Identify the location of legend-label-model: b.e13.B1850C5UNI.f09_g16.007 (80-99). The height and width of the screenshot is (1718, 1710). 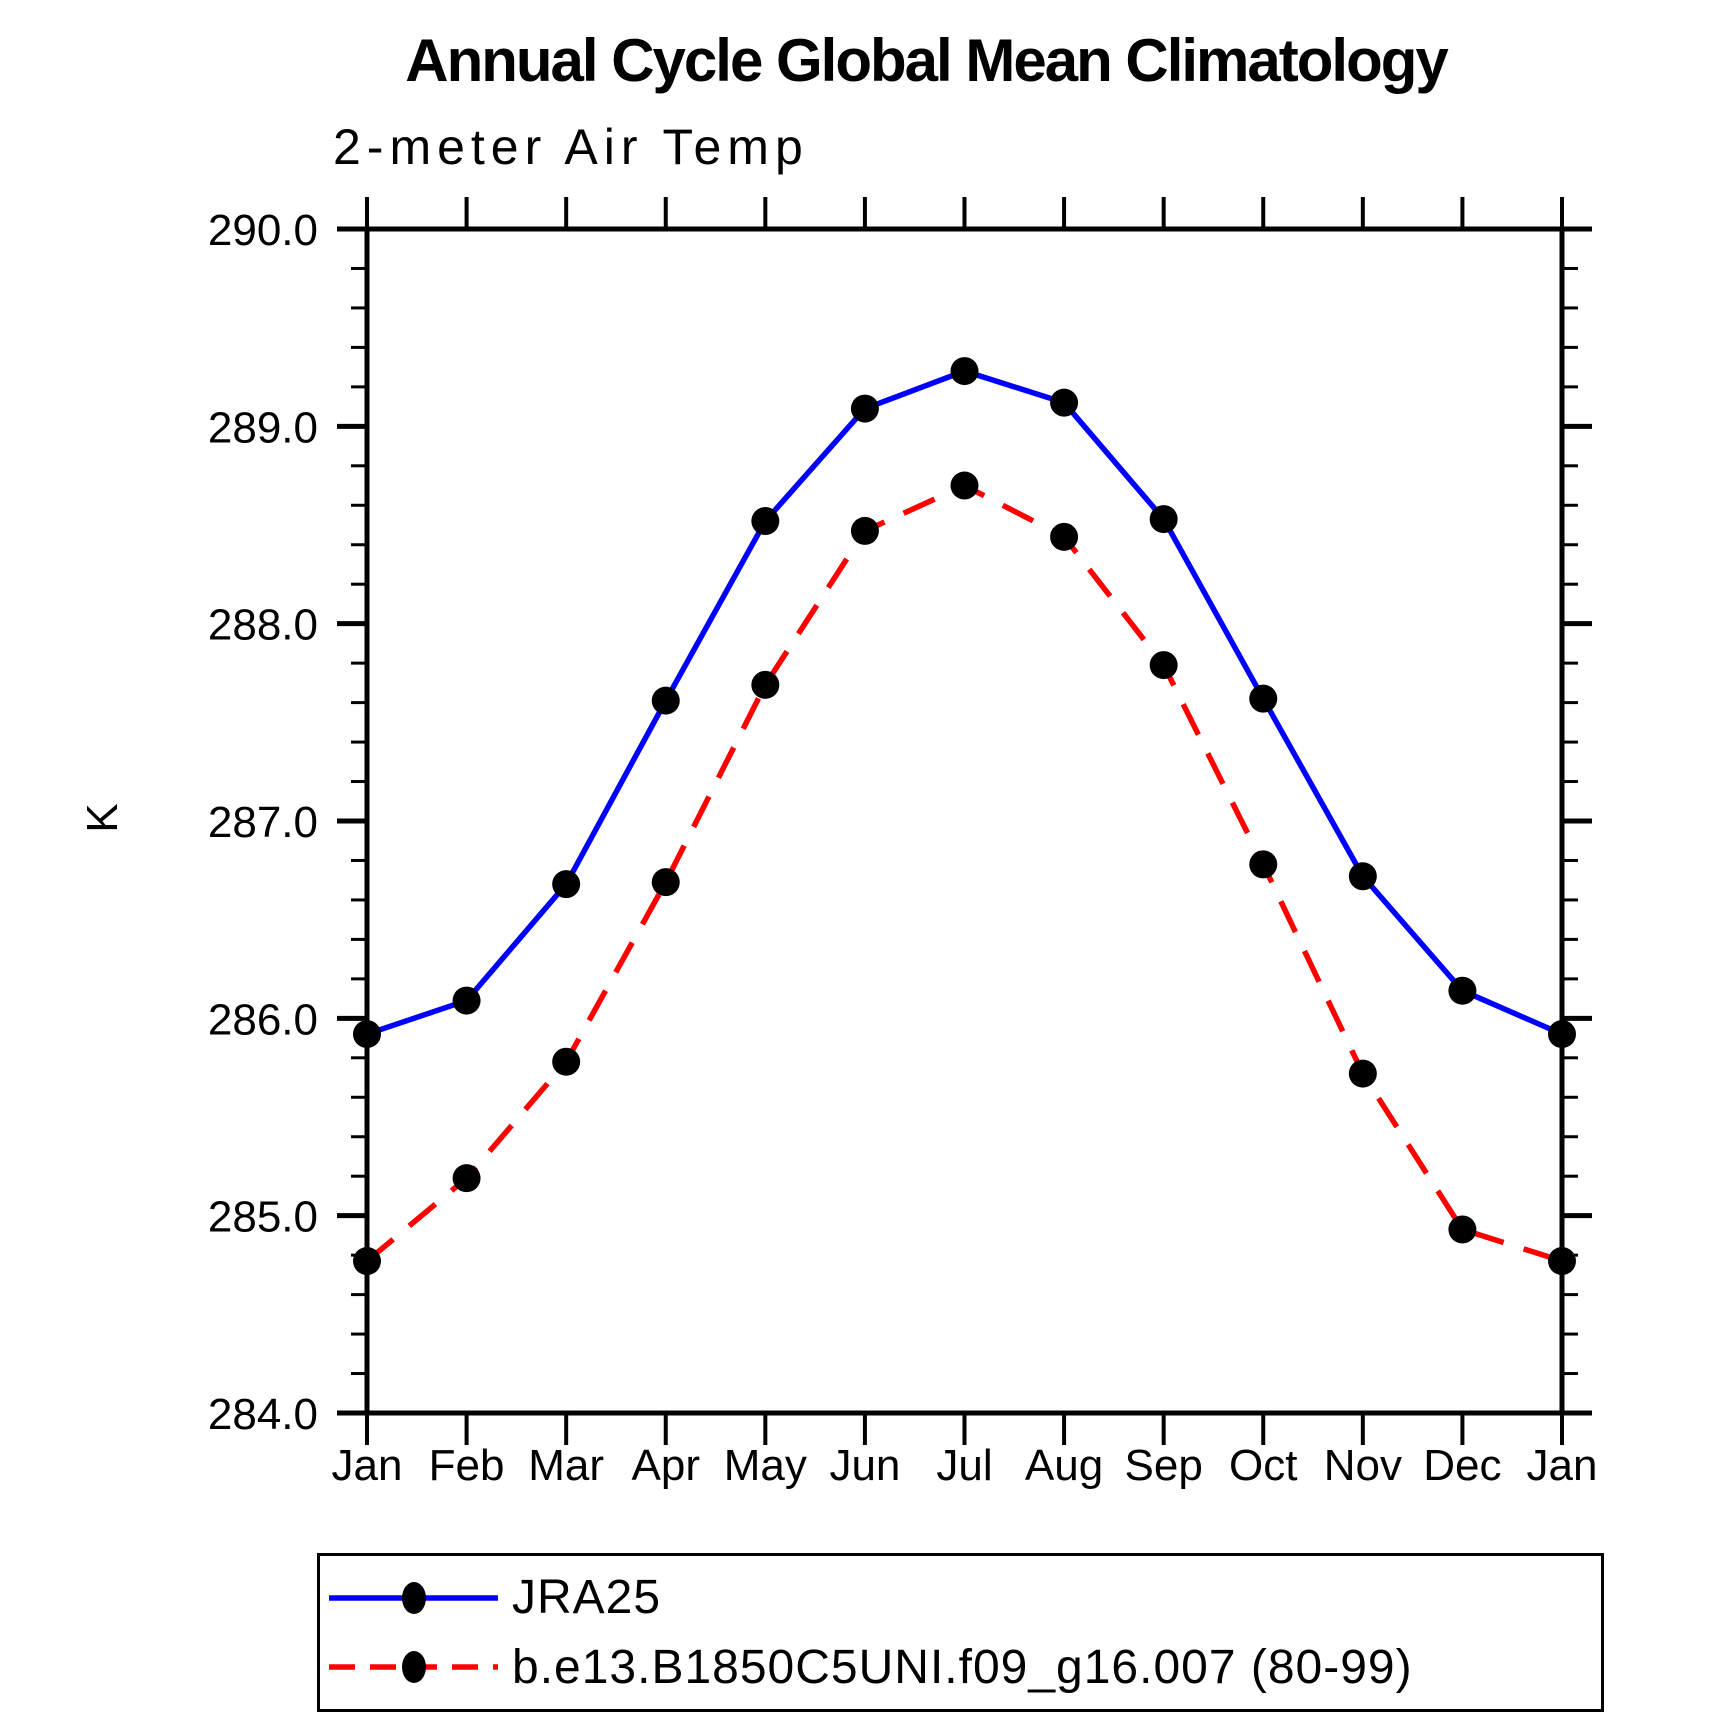
(962, 1667).